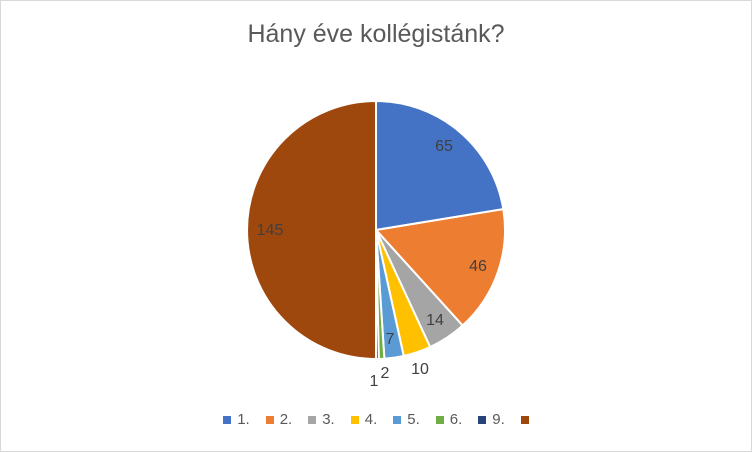 Image resolution: width=752 pixels, height=452 pixels. I want to click on data-label-2: 46, so click(478, 266).